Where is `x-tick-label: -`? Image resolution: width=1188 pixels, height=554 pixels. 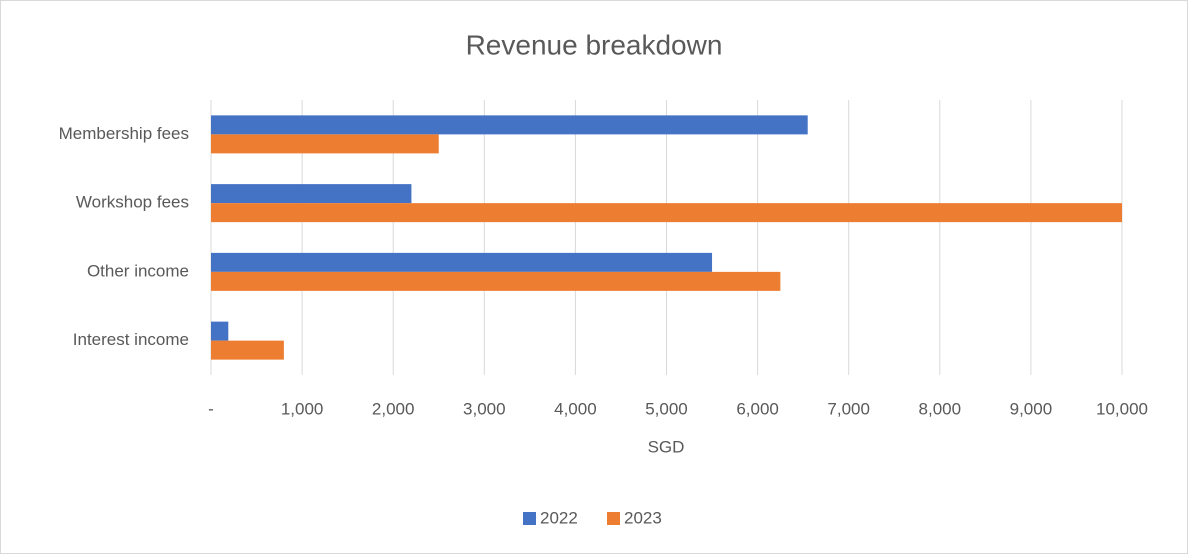 x-tick-label: - is located at coordinates (211, 408).